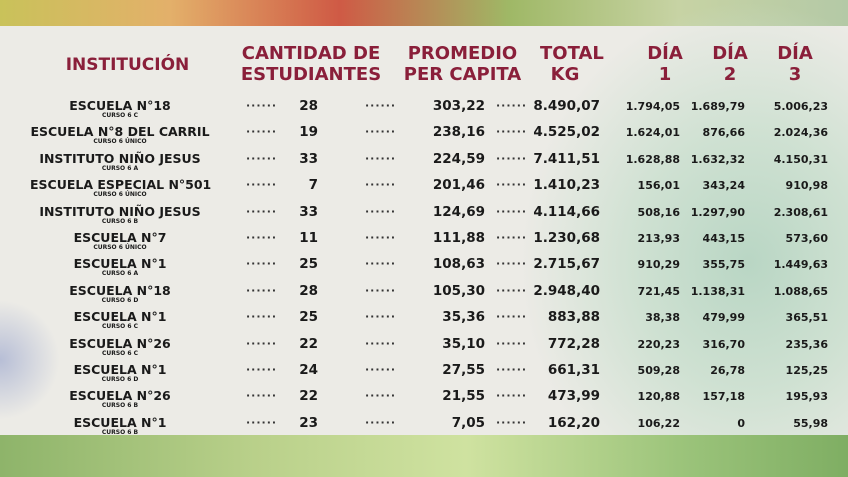  I want to click on dia-3-value: 1.088,65, so click(800, 291).